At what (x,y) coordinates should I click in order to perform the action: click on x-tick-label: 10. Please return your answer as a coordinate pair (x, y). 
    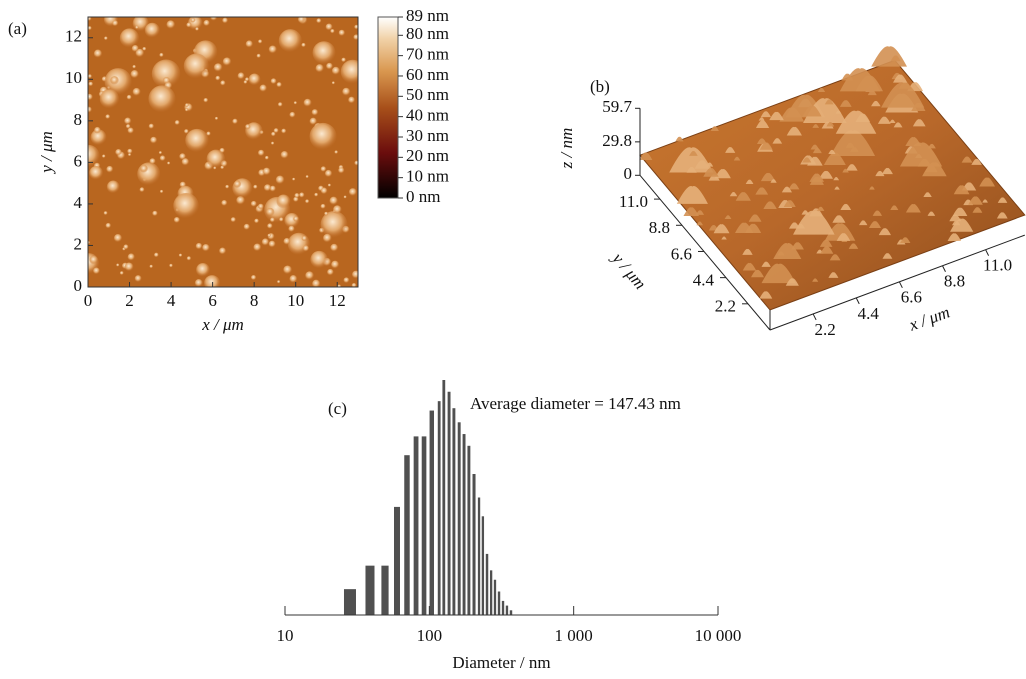
    Looking at the image, I should click on (285, 635).